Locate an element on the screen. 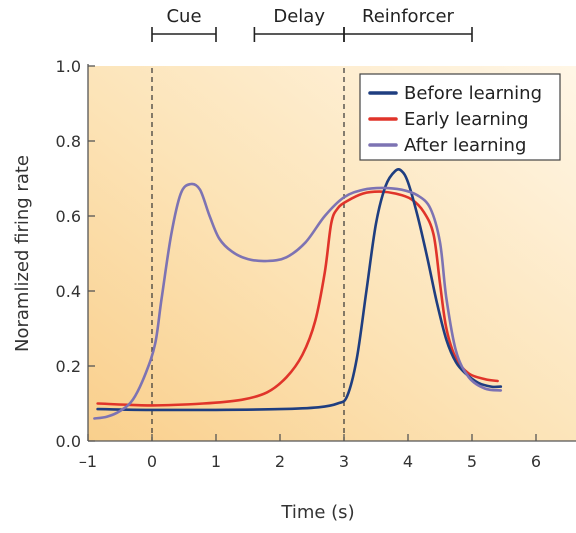 The width and height of the screenshot is (576, 533). x-tick-label-1: 0 is located at coordinates (152, 461).